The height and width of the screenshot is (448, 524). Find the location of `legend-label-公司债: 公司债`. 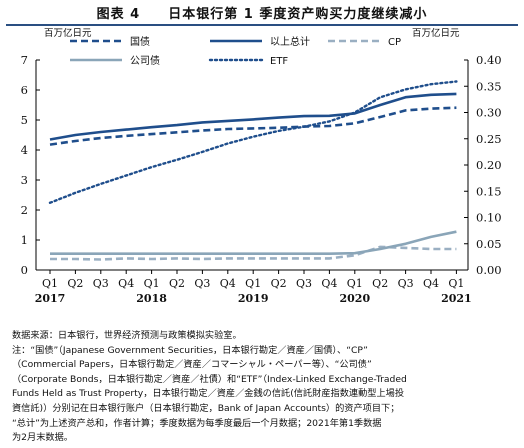

legend-label-公司债: 公司债 is located at coordinates (145, 60).